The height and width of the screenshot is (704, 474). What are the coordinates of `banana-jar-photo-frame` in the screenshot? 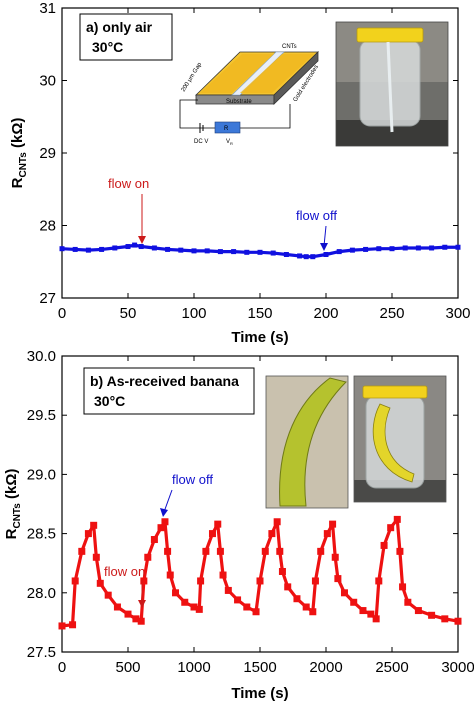 It's located at (400, 439).